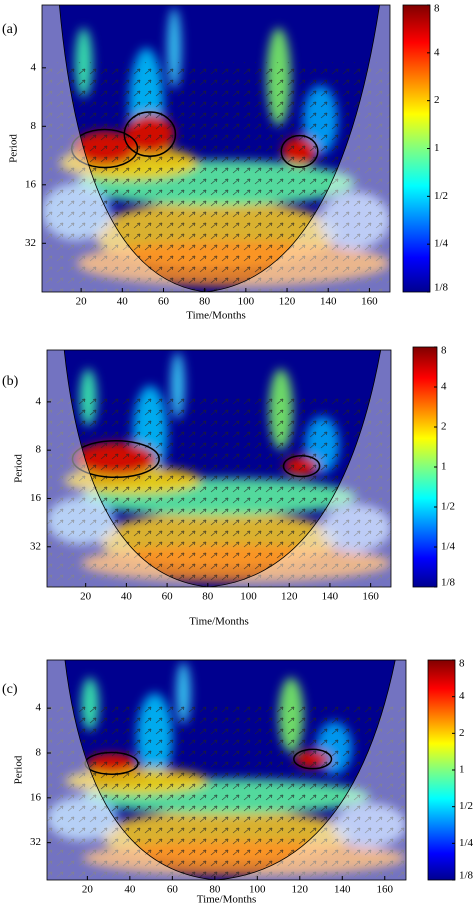 The height and width of the screenshot is (905, 474). What do you see at coordinates (226, 792) in the screenshot?
I see `phase-arrows` at bounding box center [226, 792].